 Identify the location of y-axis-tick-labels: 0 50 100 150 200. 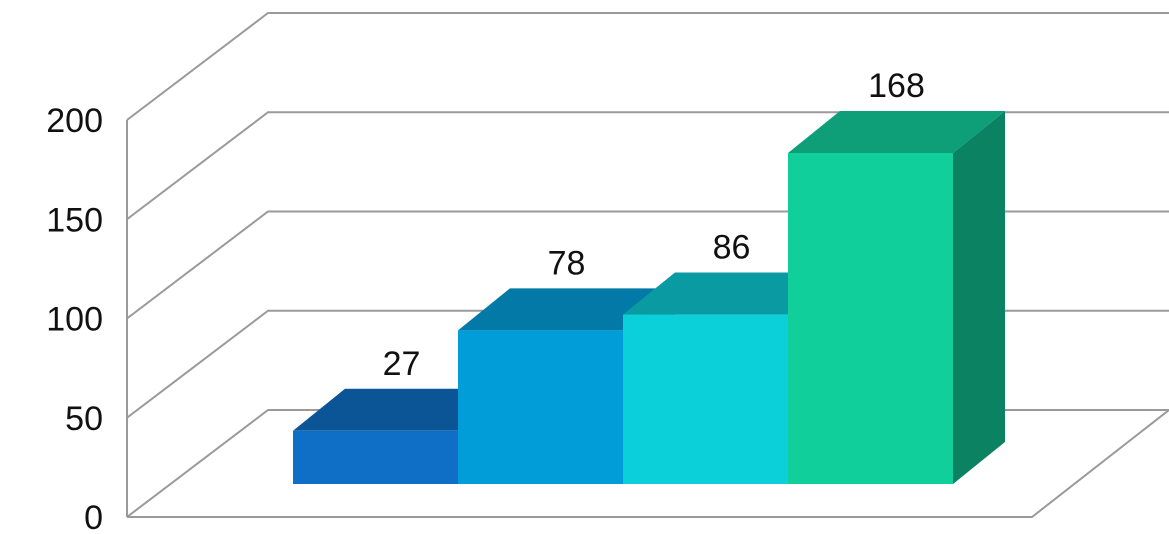
(74, 318).